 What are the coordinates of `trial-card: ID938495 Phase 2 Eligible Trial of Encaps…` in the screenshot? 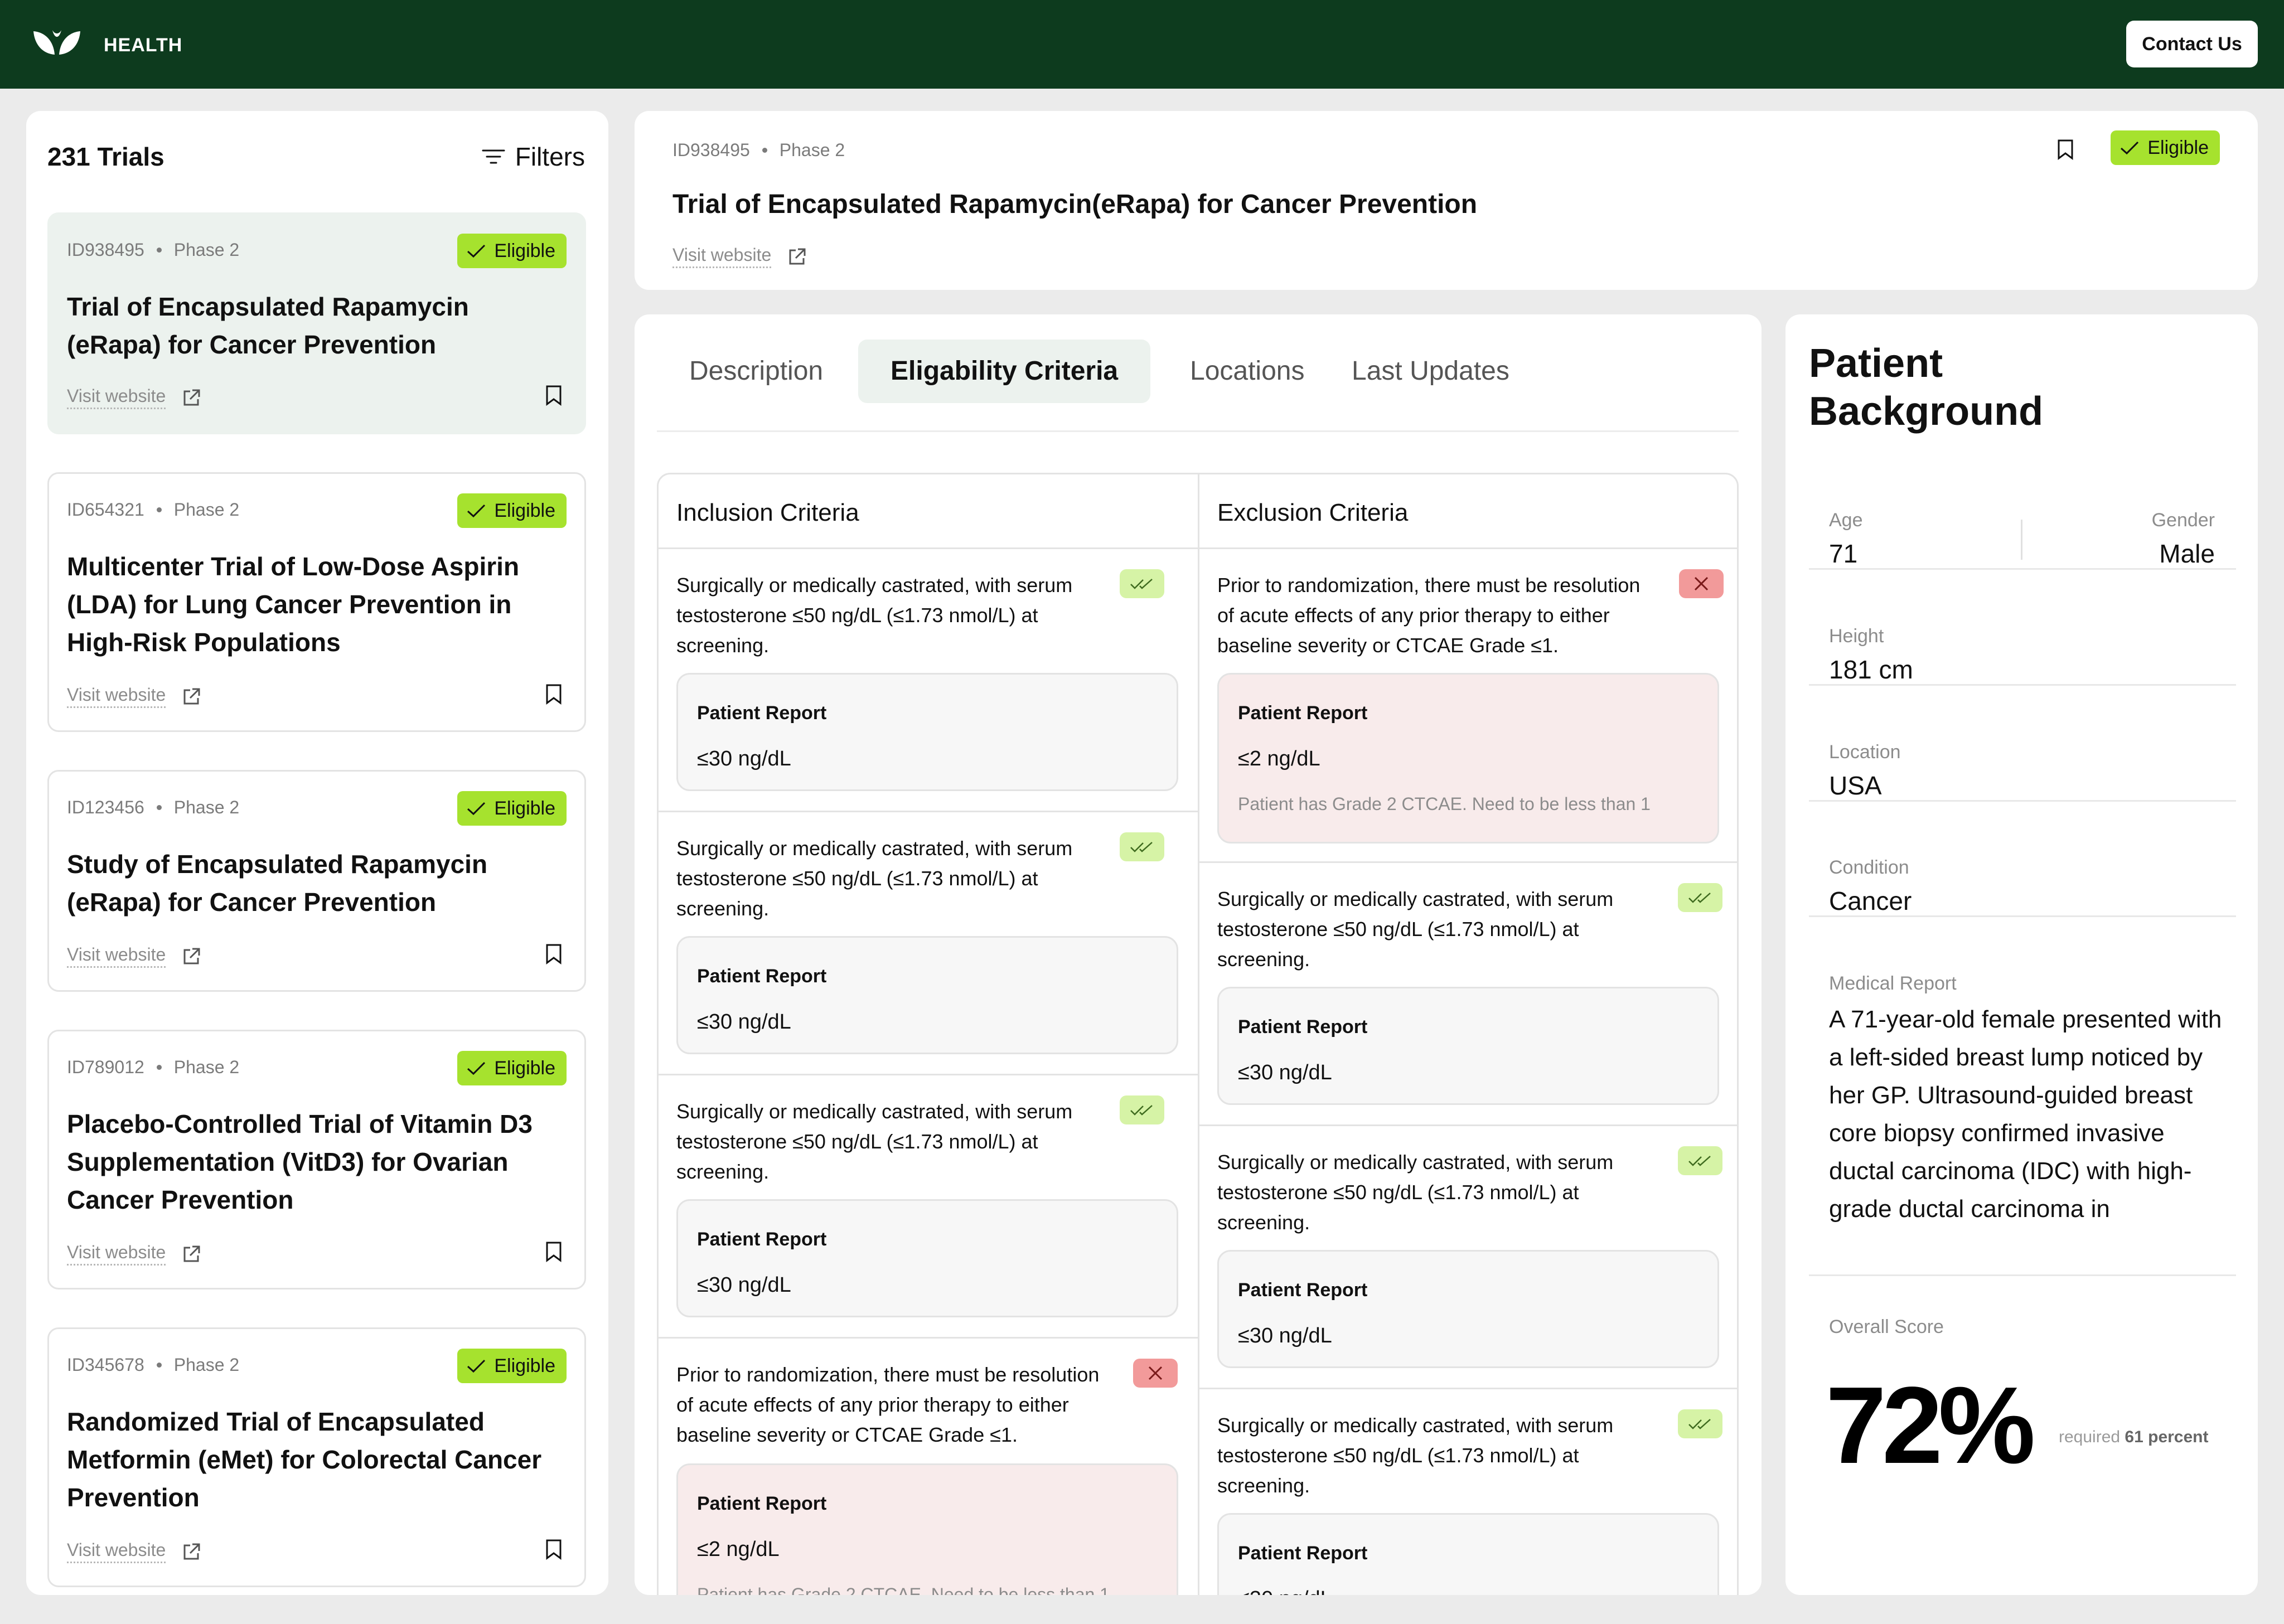 It's located at (316, 323).